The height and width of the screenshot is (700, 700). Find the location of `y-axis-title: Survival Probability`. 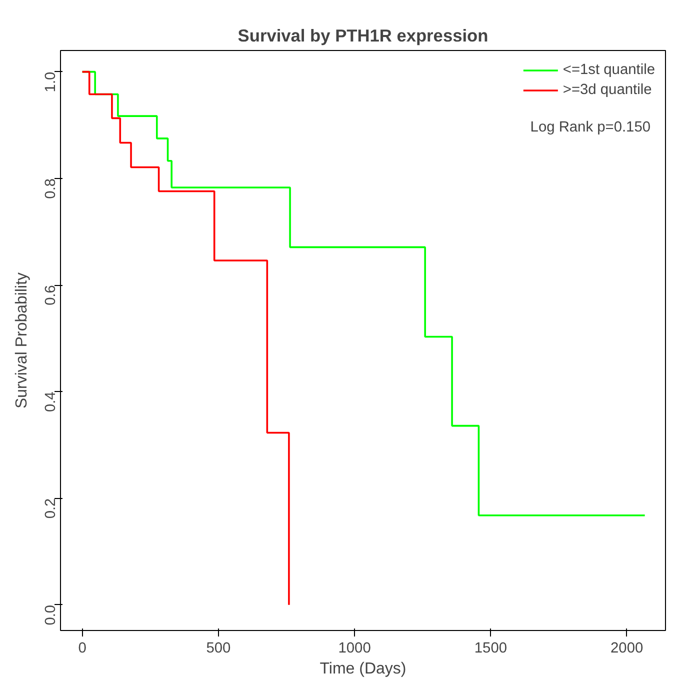

y-axis-title: Survival Probability is located at coordinates (22, 340).